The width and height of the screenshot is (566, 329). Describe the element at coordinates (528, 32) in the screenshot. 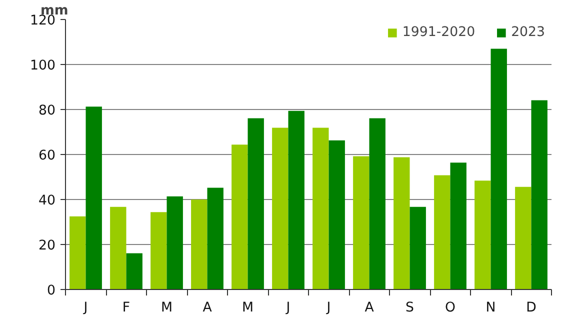

I see `legend-label: 2023` at that location.